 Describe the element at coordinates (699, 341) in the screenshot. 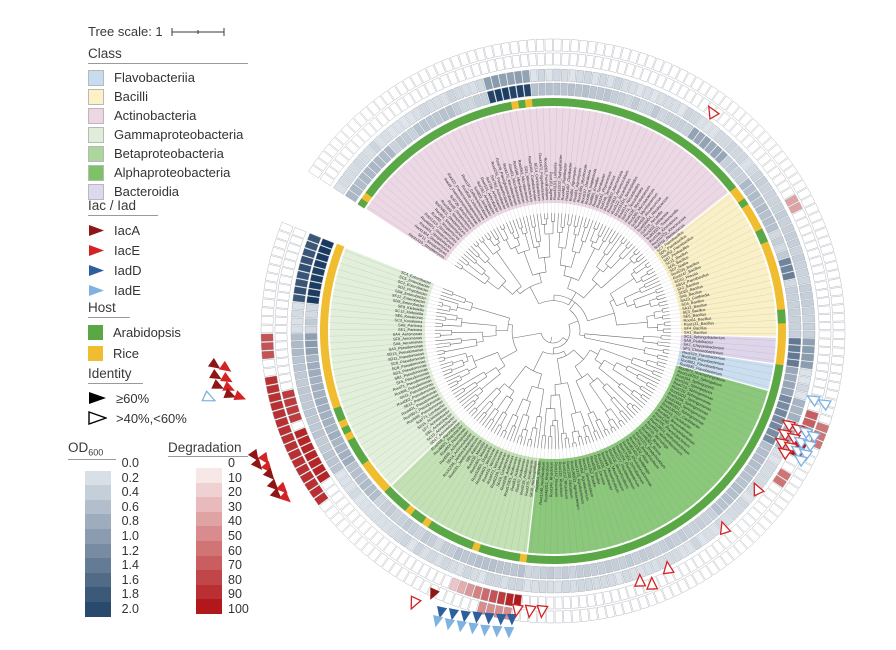

I see `svg-text: SA9_Pedobacter` at that location.